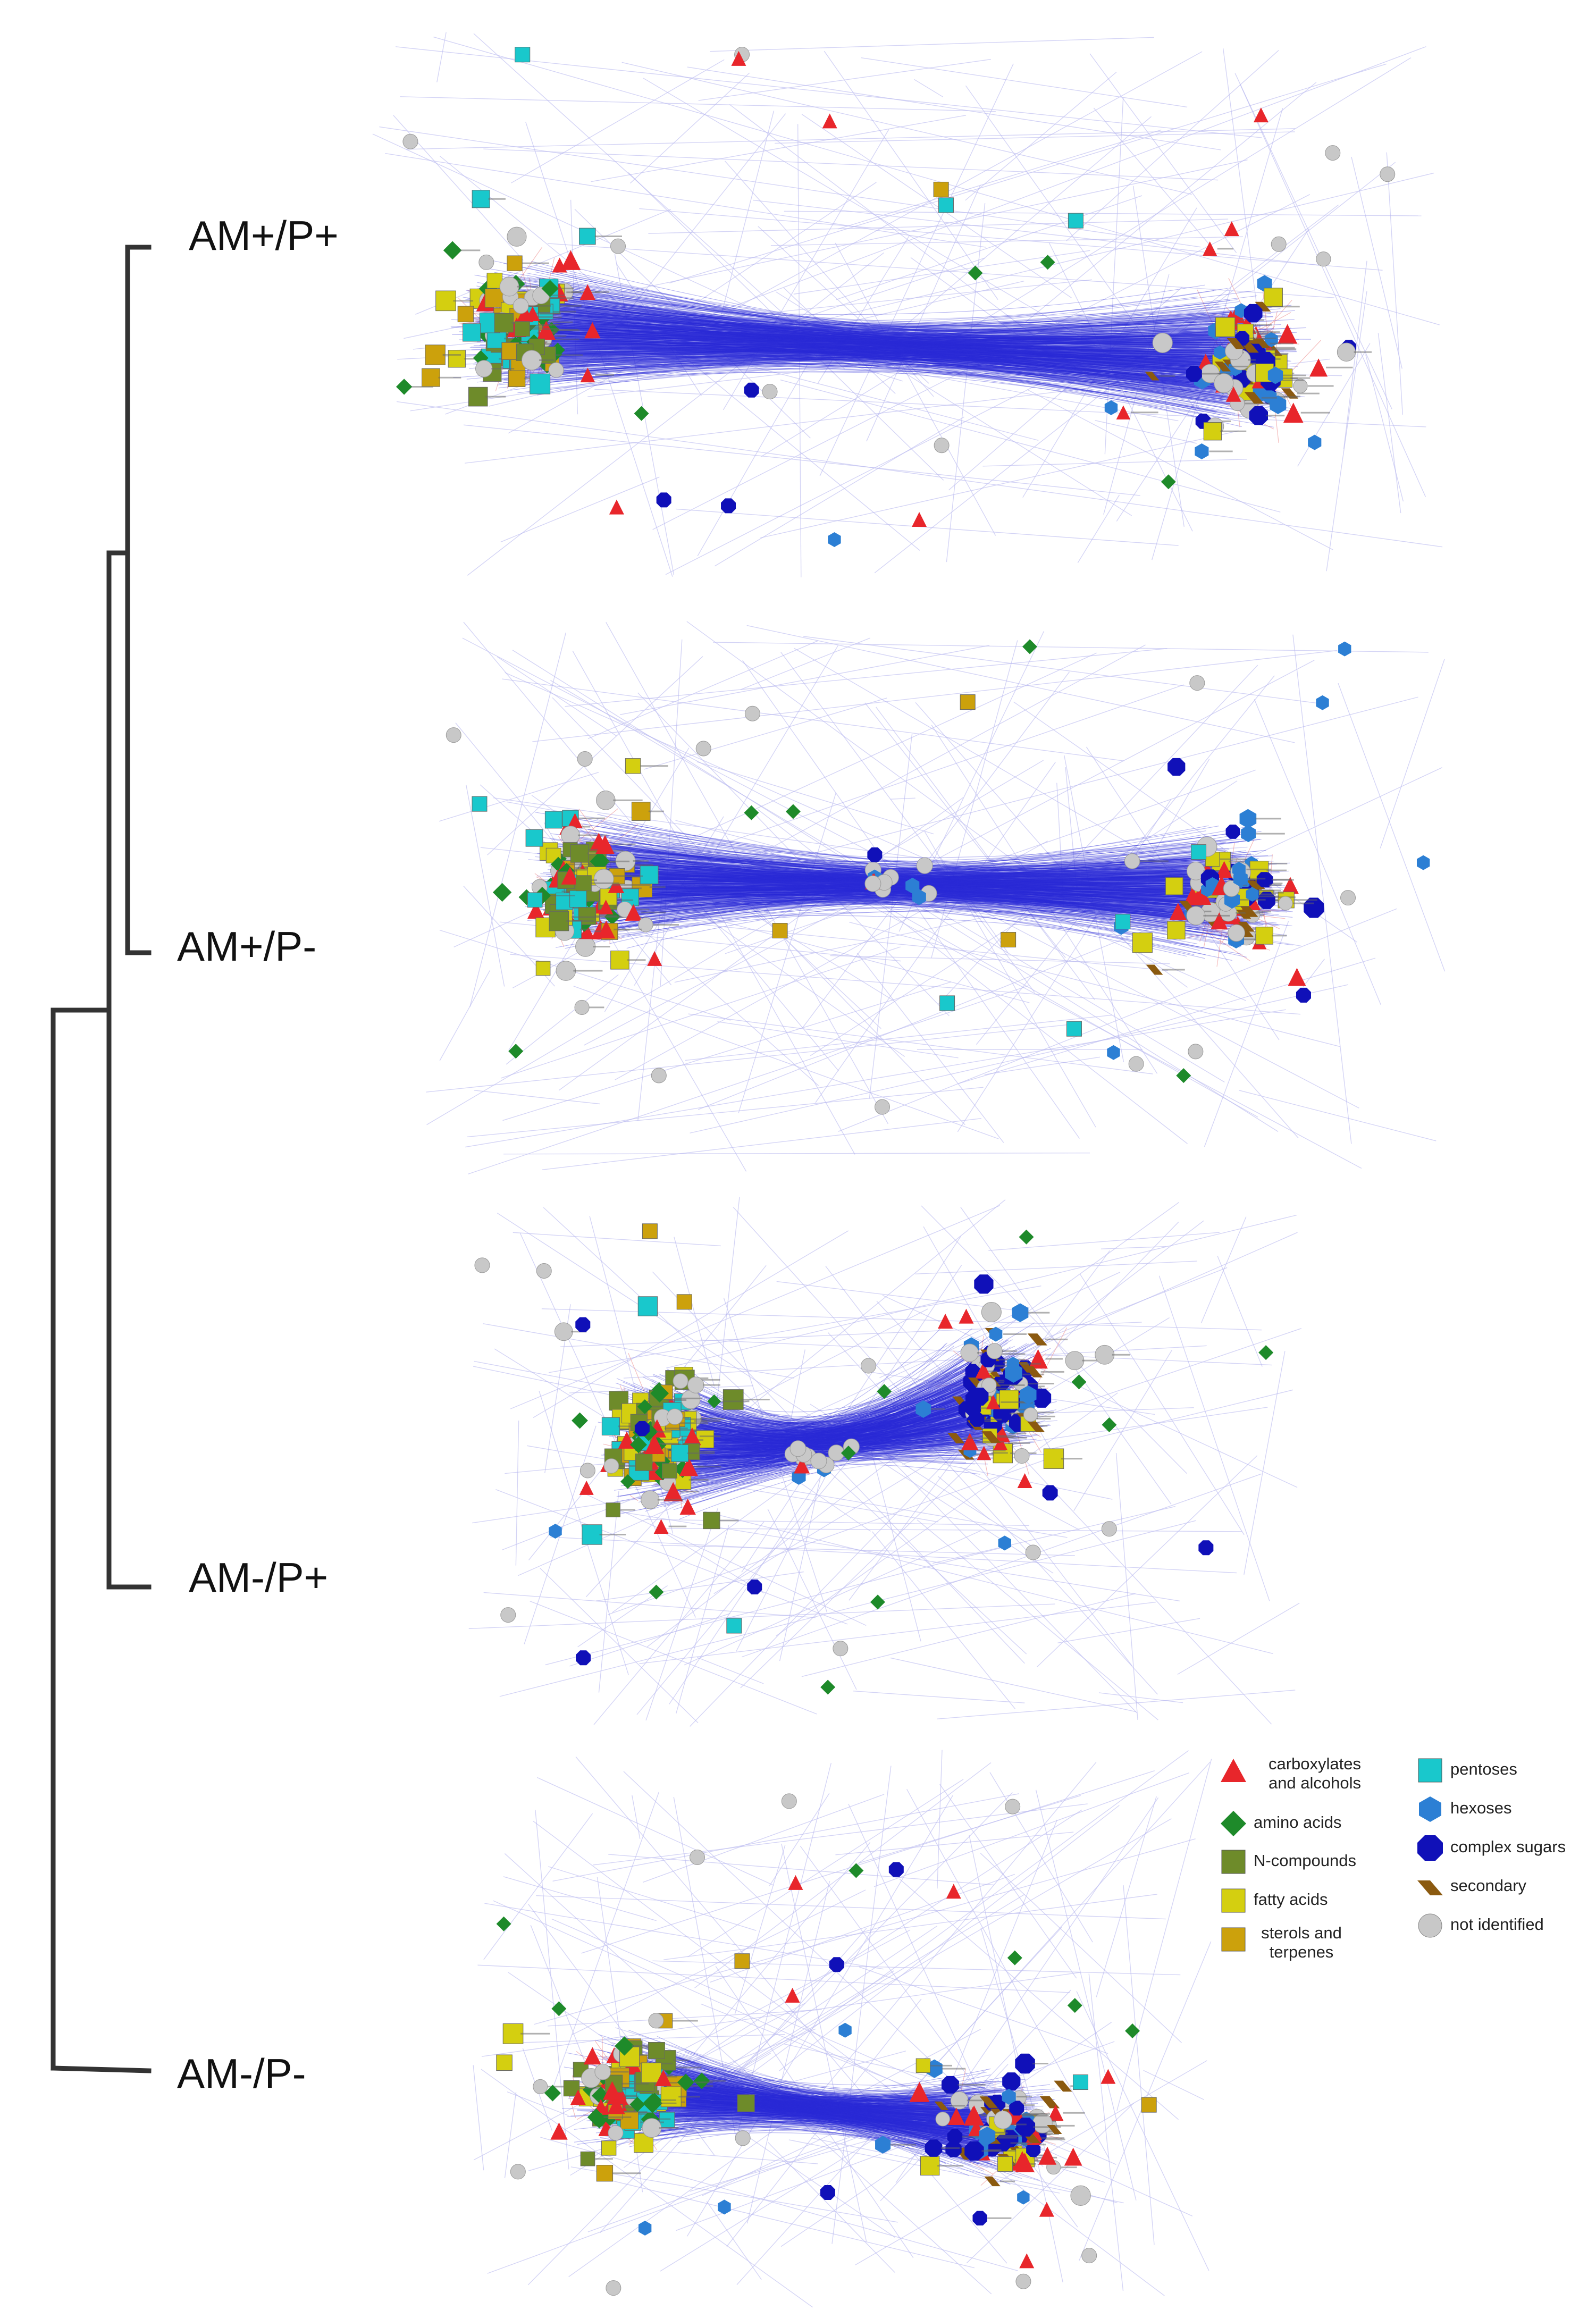 The height and width of the screenshot is (2310, 1596). I want to click on network-panel-am-minus-p-plus, so click(887, 1462).